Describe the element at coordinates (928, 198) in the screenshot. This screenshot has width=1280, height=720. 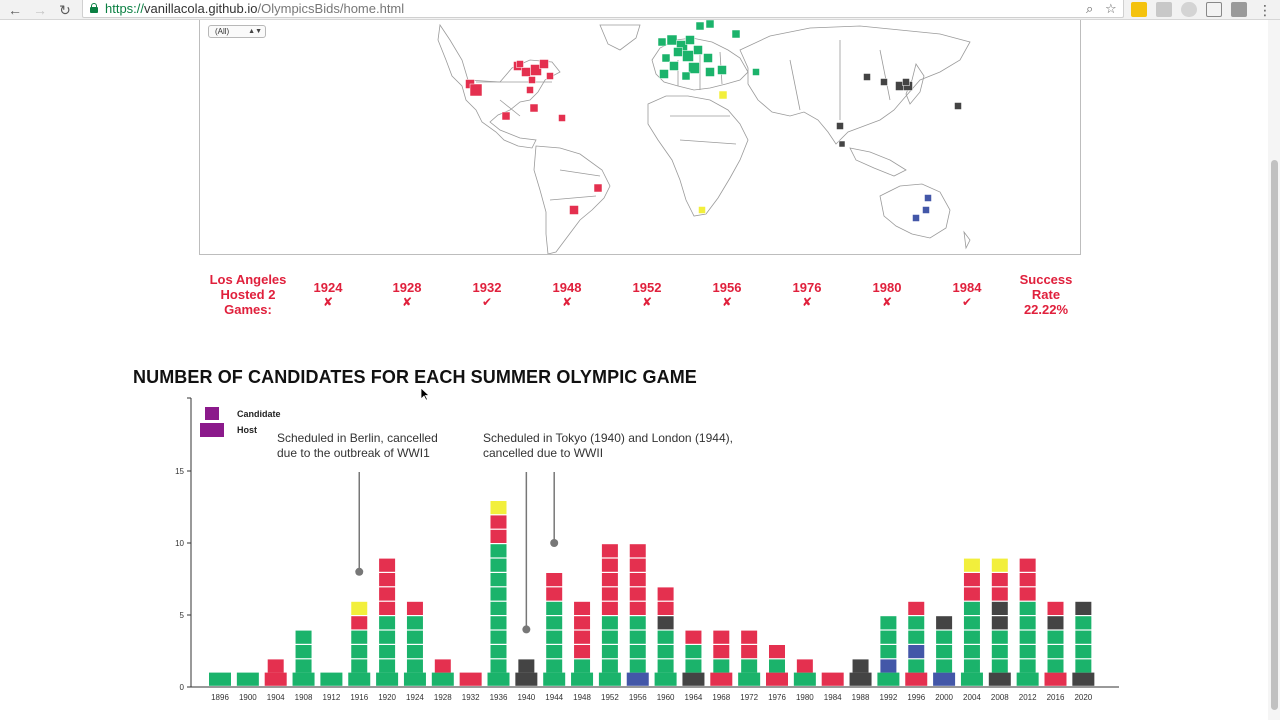
I see `map-marker-oceania` at that location.